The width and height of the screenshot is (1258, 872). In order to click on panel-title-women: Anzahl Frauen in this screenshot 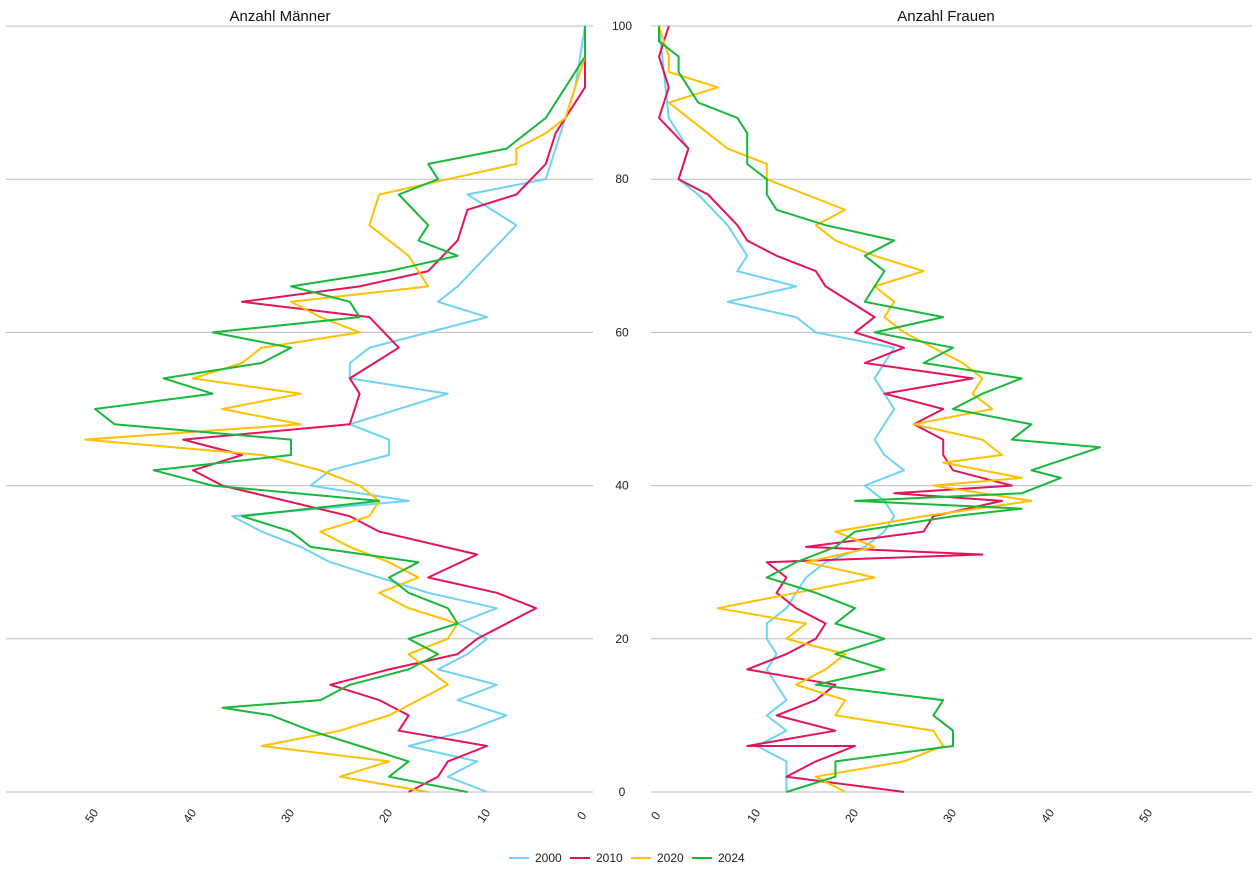, I will do `click(946, 16)`.